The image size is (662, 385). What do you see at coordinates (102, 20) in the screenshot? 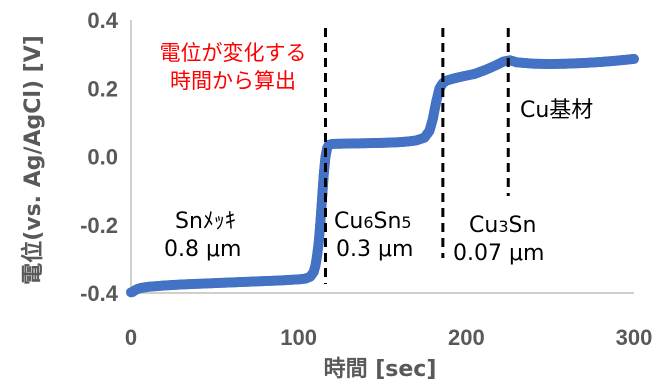
I see `y-tick-label: 0.4` at bounding box center [102, 20].